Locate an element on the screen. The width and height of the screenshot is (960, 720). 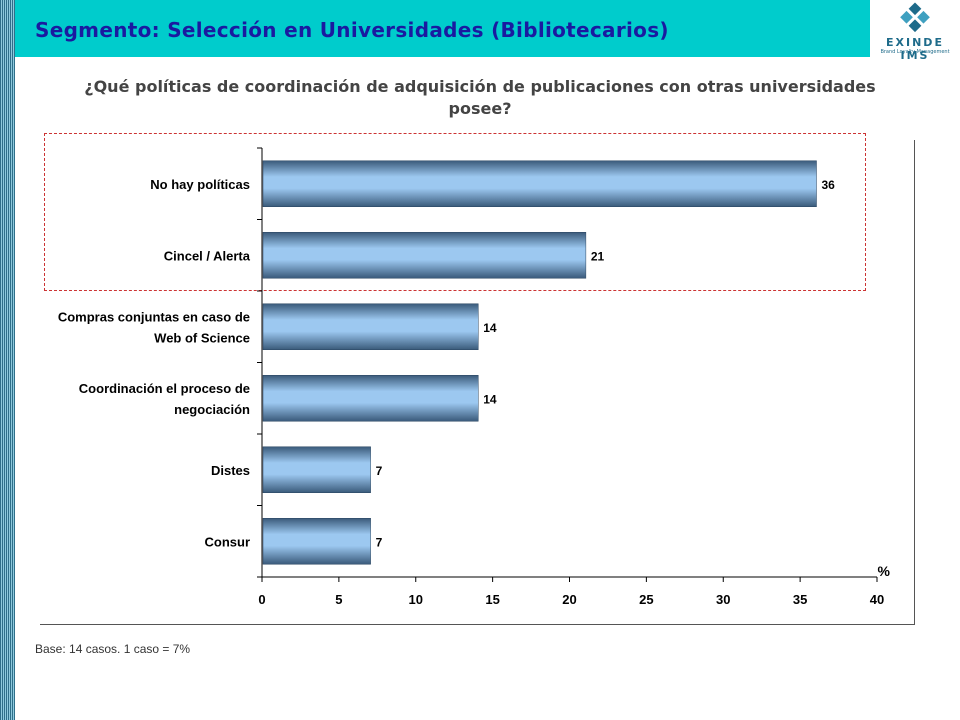
category-label: Distes is located at coordinates (230, 470).